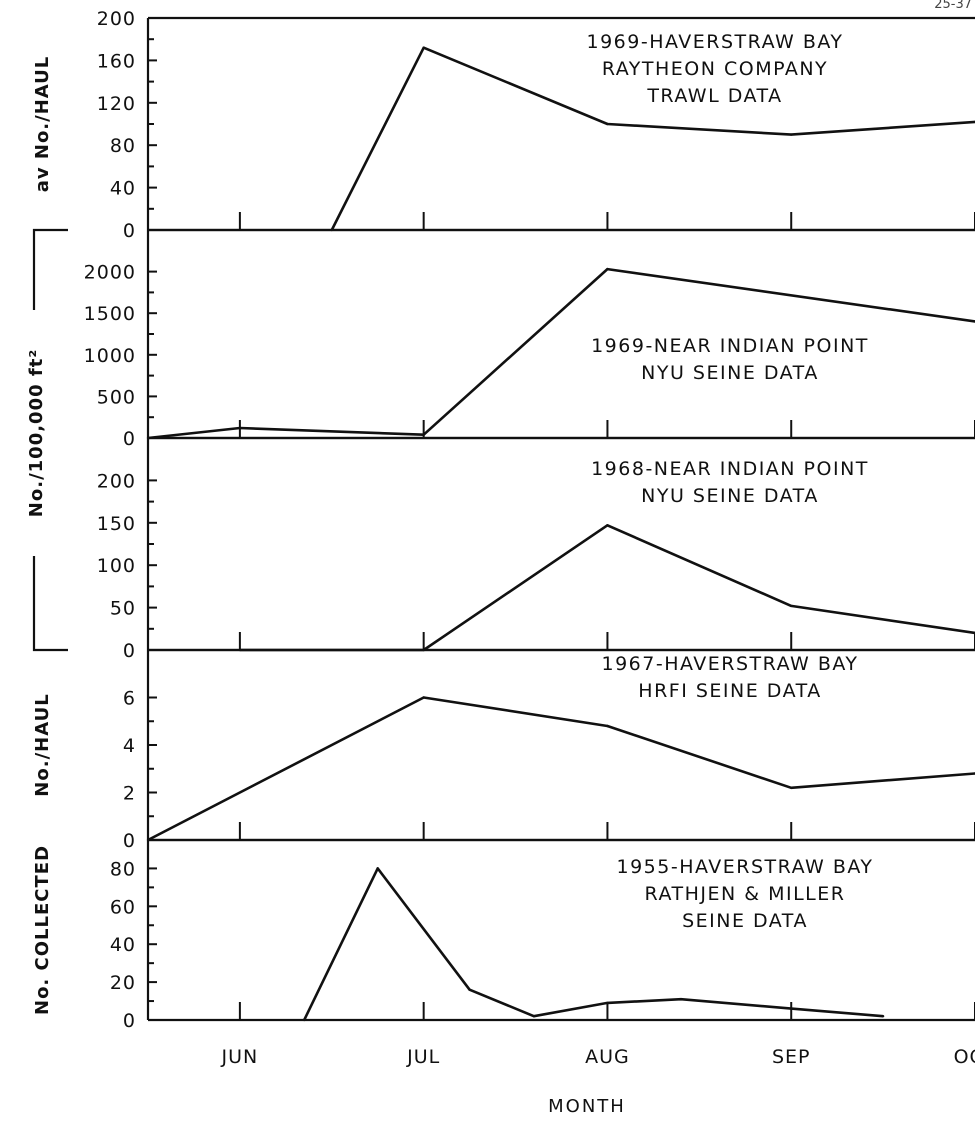  I want to click on shared-x-axis: JUN JUL AUG SEP OCT, so click(598, 1057).